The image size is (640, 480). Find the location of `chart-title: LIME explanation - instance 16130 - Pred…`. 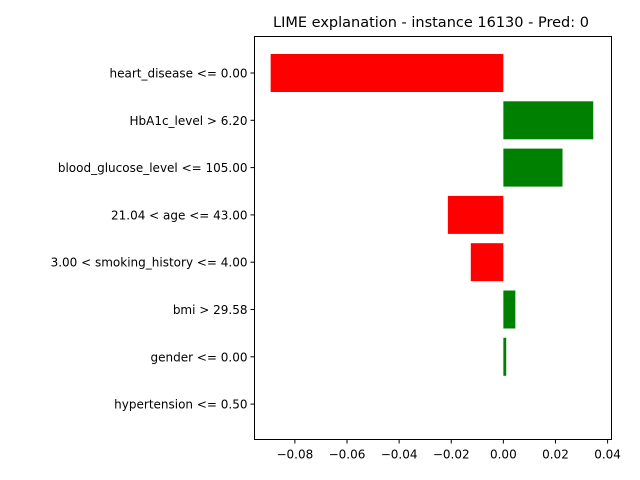

chart-title: LIME explanation - instance 16130 - Pred… is located at coordinates (431, 23).